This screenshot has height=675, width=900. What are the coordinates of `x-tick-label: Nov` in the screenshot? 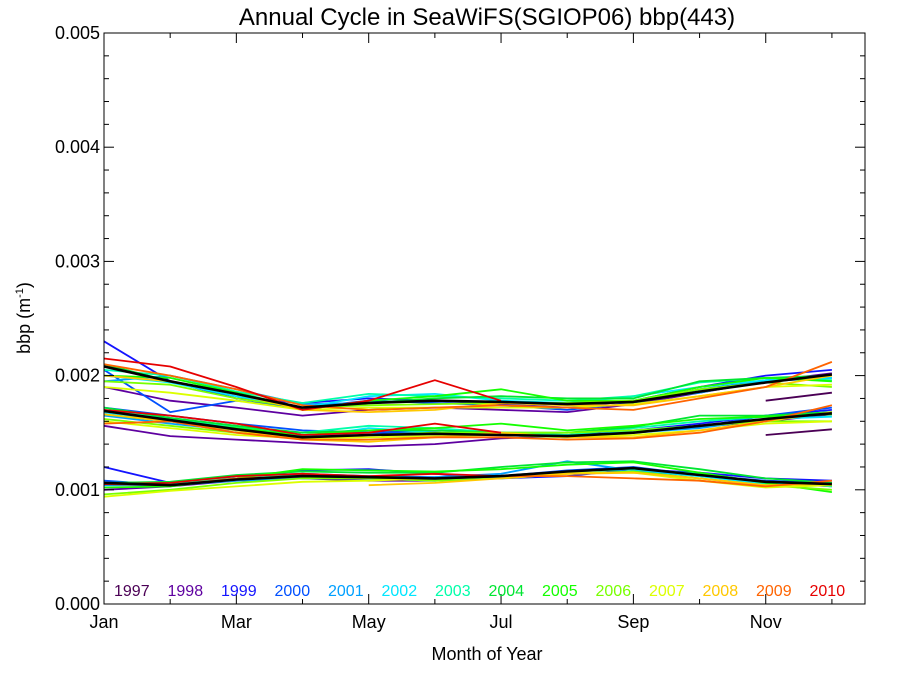 It's located at (766, 622).